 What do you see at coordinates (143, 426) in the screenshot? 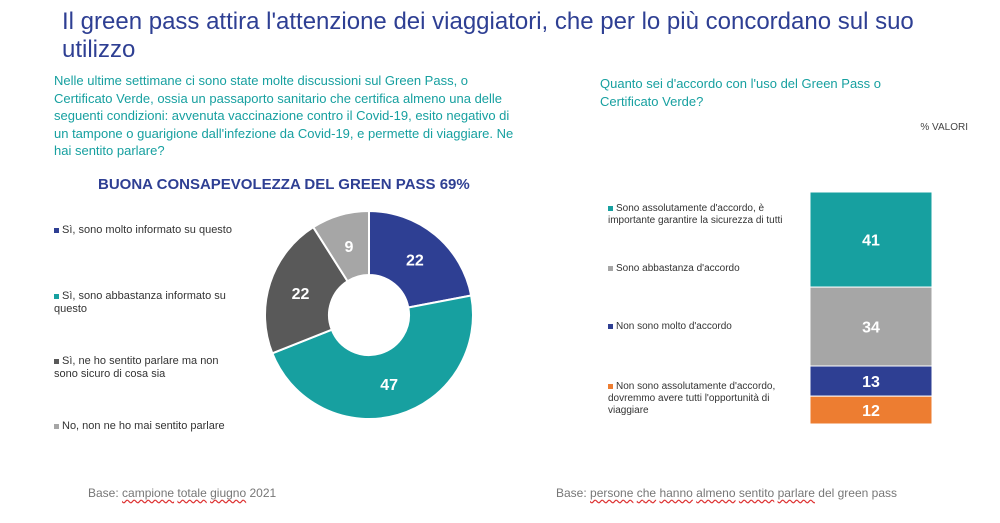
I see `legend-label: No, non ne ho mai sentito parlare` at bounding box center [143, 426].